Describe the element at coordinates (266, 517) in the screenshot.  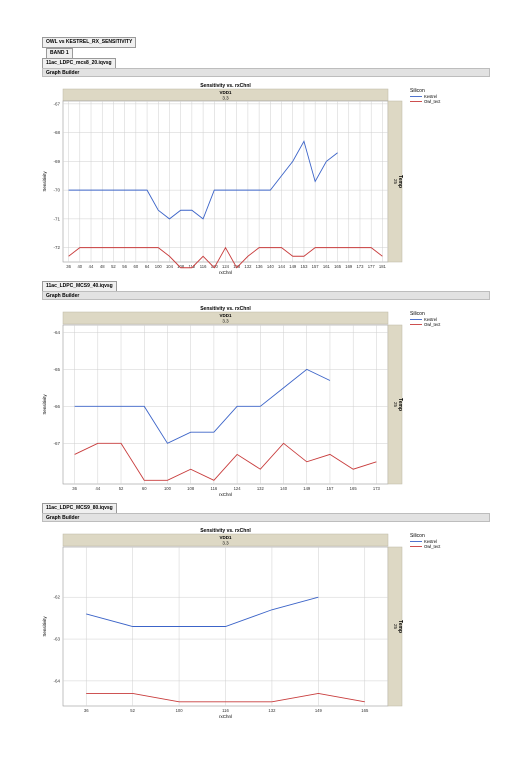
I see `graph-builder-bar-3: Graph Builder` at that location.